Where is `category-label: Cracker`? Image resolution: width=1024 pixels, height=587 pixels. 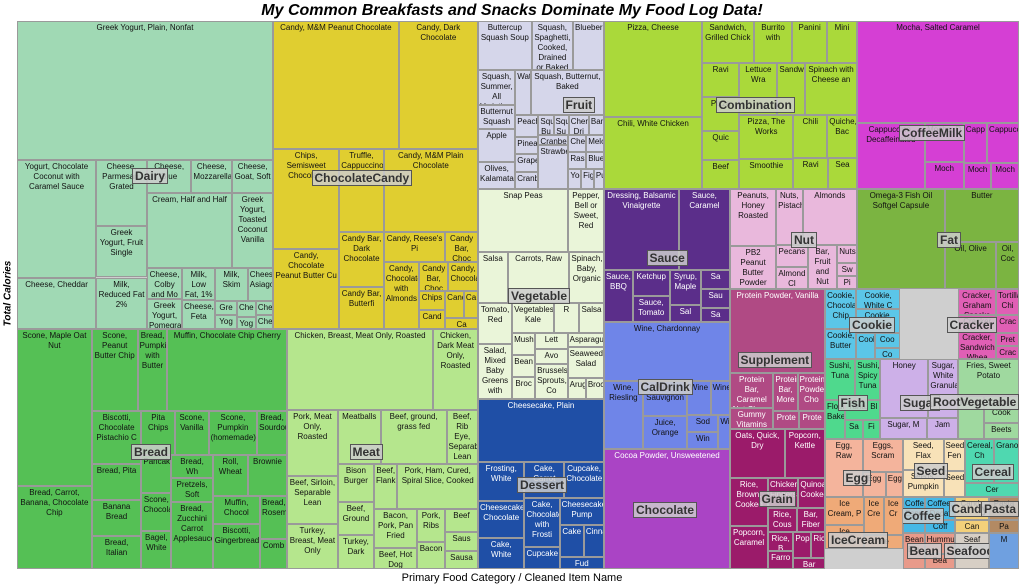 category-label: Cracker is located at coordinates (972, 325).